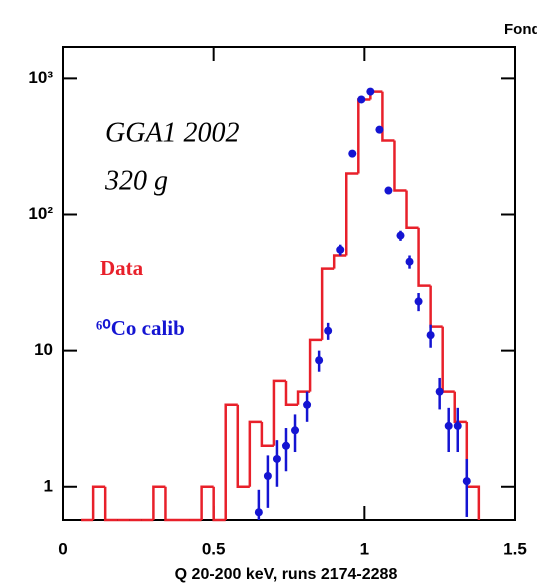 Image resolution: width=537 pixels, height=588 pixels. What do you see at coordinates (172, 132) in the screenshot?
I see `annotation: GGA1 2002` at bounding box center [172, 132].